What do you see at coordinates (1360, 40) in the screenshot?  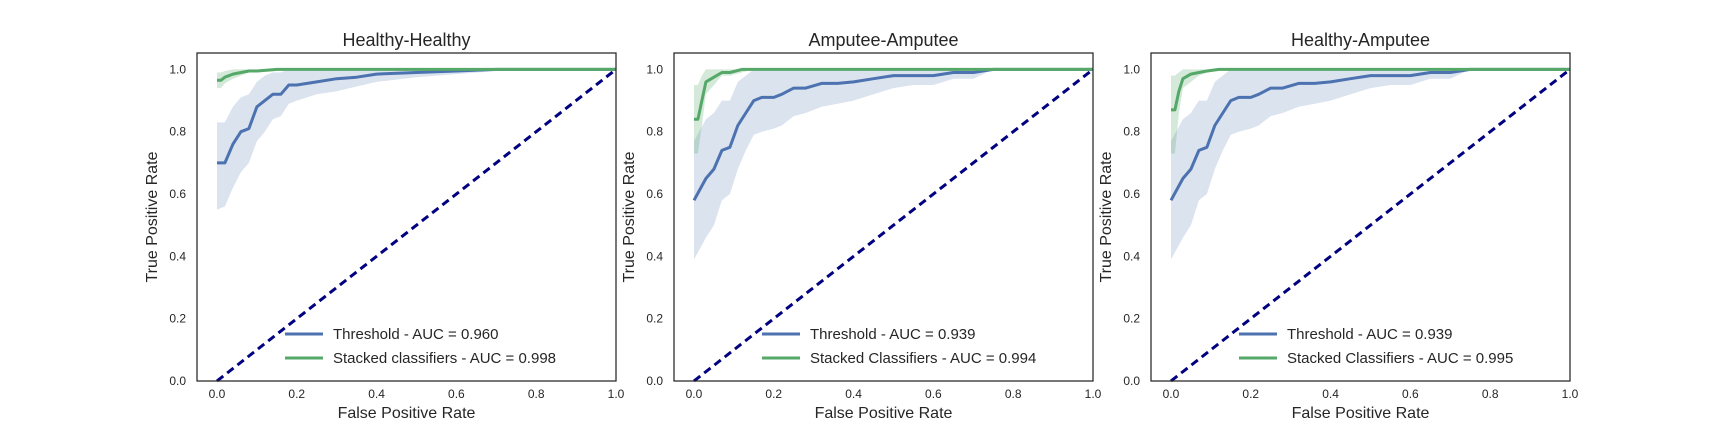 I see `chart-title: Healthy-Amputee` at bounding box center [1360, 40].